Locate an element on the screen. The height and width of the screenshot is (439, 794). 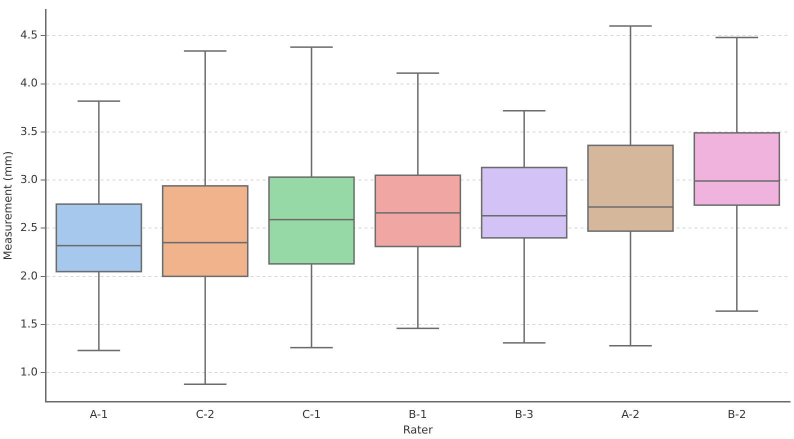
x-tick-label: C-1 is located at coordinates (311, 415).